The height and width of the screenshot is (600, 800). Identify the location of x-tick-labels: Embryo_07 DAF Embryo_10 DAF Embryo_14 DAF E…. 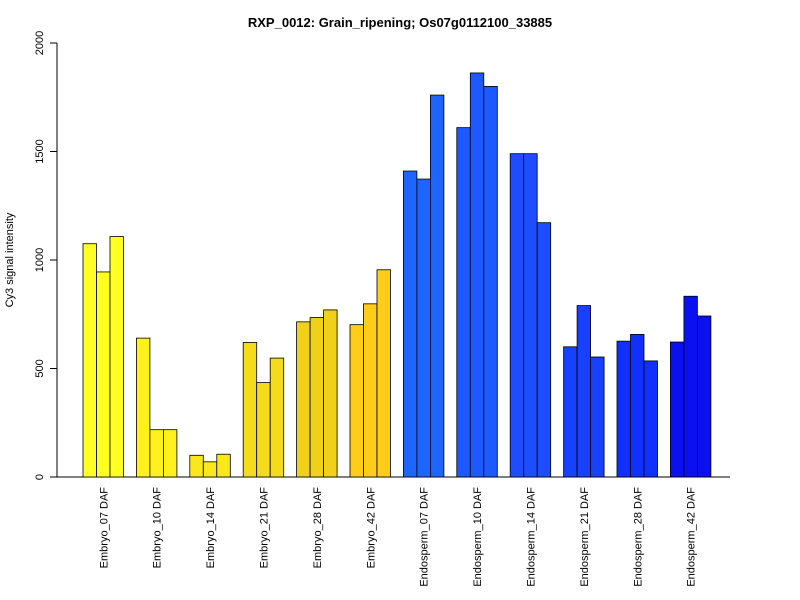
(397, 537).